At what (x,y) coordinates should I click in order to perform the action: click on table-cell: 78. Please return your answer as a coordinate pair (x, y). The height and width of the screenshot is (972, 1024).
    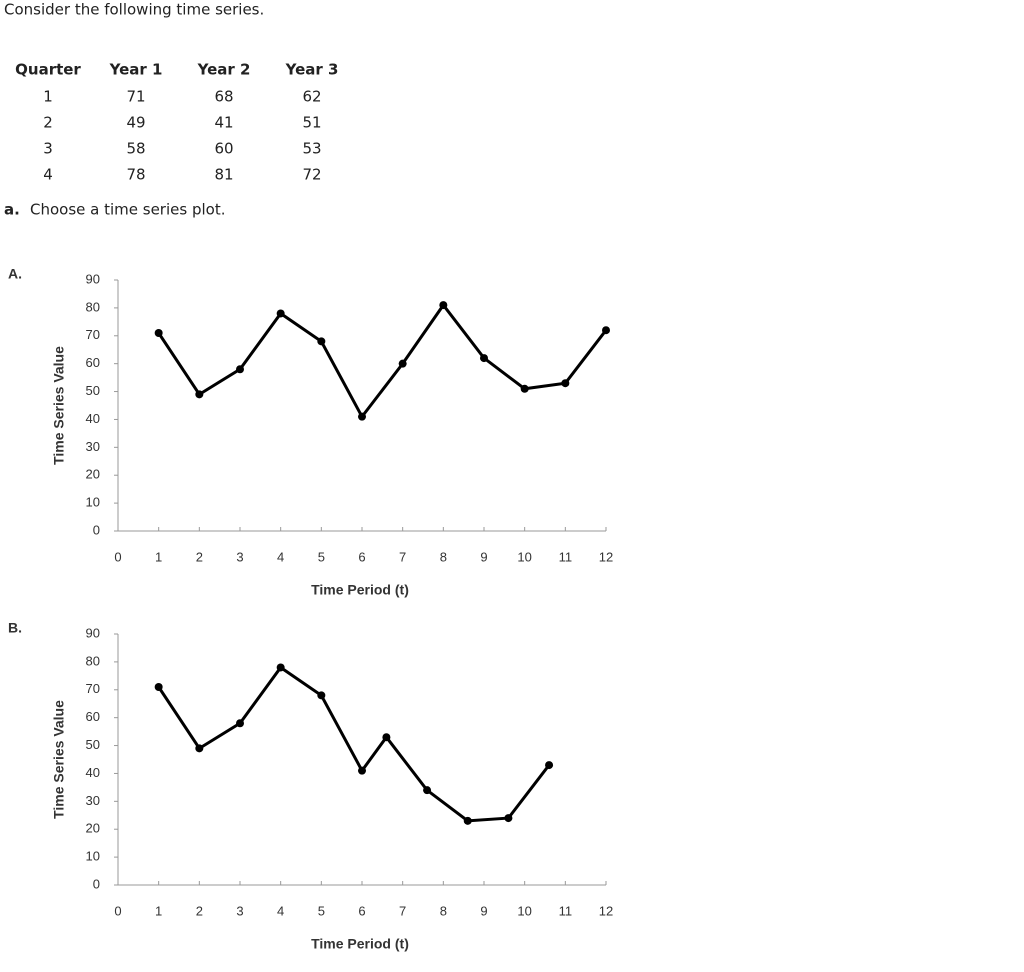
    Looking at the image, I should click on (135, 175).